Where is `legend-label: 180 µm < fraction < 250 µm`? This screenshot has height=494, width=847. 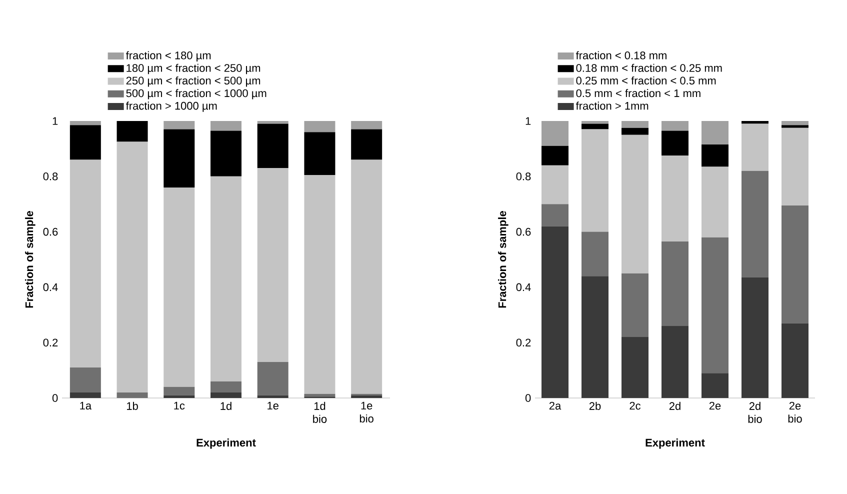 legend-label: 180 µm < fraction < 250 µm is located at coordinates (193, 69).